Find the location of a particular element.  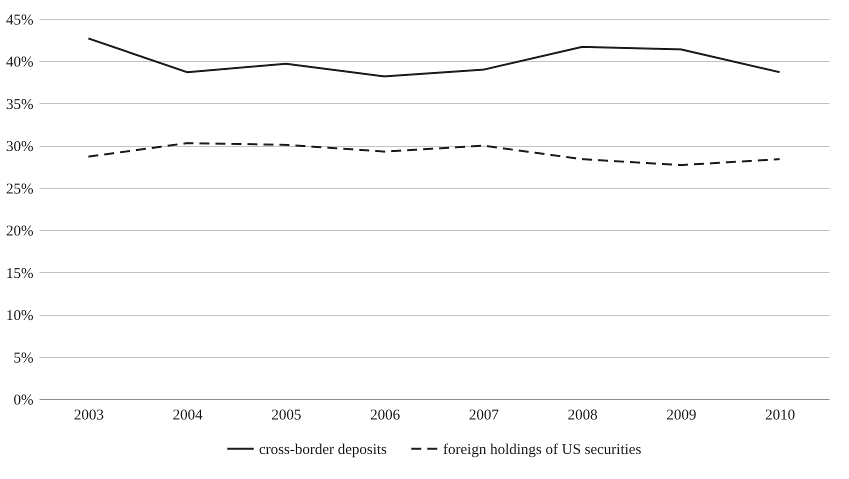

x-tick-label: 2010 is located at coordinates (780, 416).